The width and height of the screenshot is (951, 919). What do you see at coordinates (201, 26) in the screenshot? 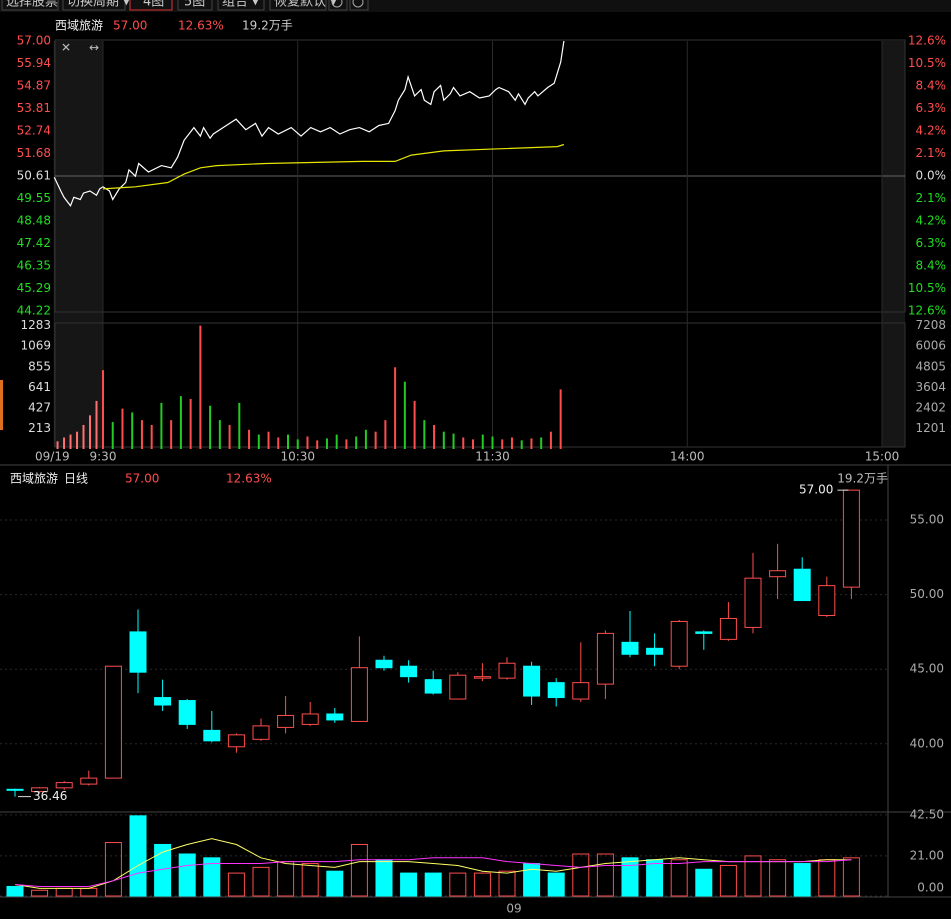
I see `change: 12.63%` at bounding box center [201, 26].